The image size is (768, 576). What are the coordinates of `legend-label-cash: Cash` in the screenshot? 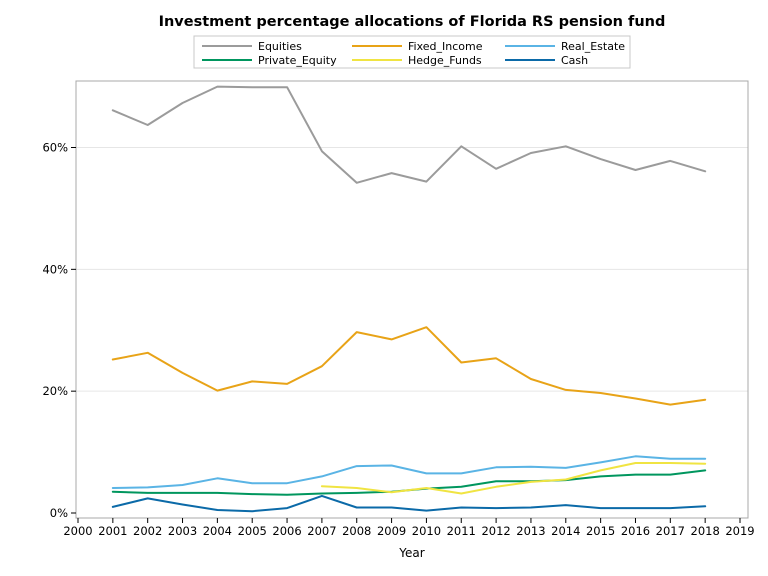 It's located at (574, 60).